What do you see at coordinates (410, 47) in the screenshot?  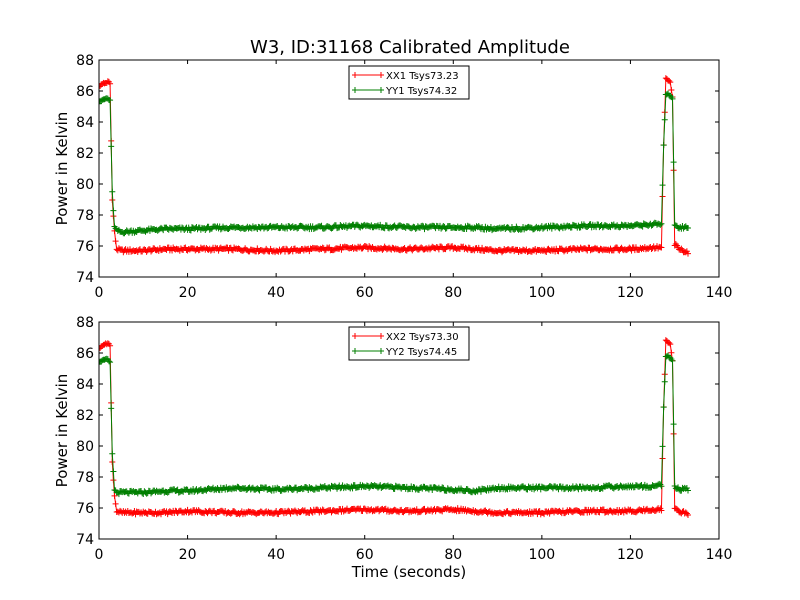 I see `figure-title: W3, ID:31168 Calibrated Amplitude` at bounding box center [410, 47].